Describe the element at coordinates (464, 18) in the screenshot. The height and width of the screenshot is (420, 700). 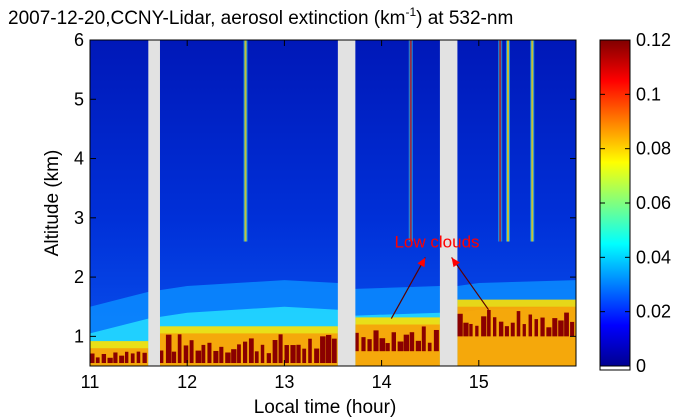
I see `chart-title-tail: ) at 532-nm` at that location.